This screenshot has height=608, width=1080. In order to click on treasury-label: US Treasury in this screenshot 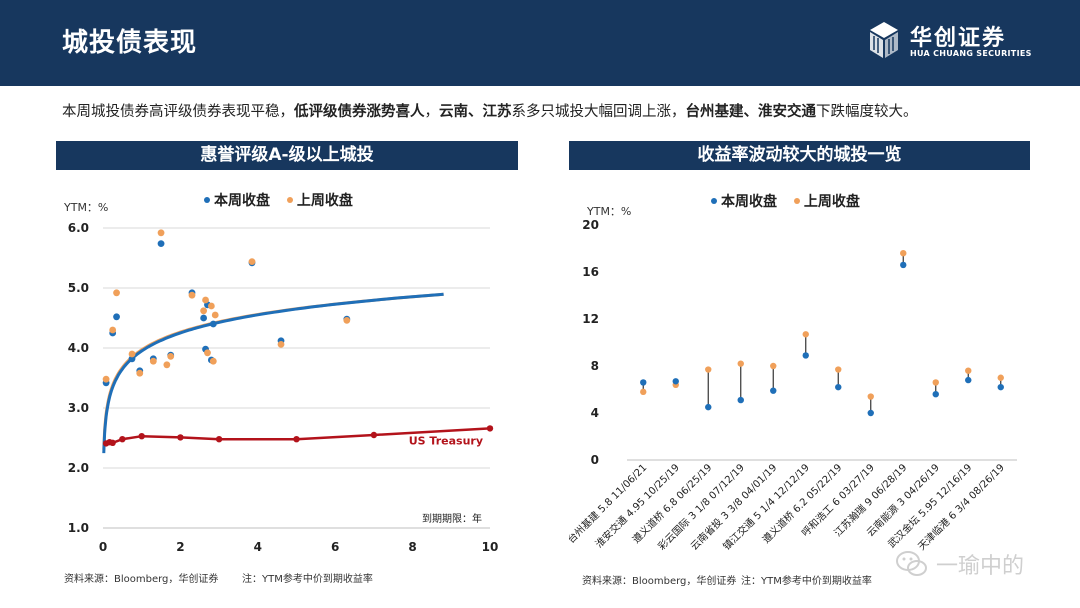, I will do `click(446, 440)`.